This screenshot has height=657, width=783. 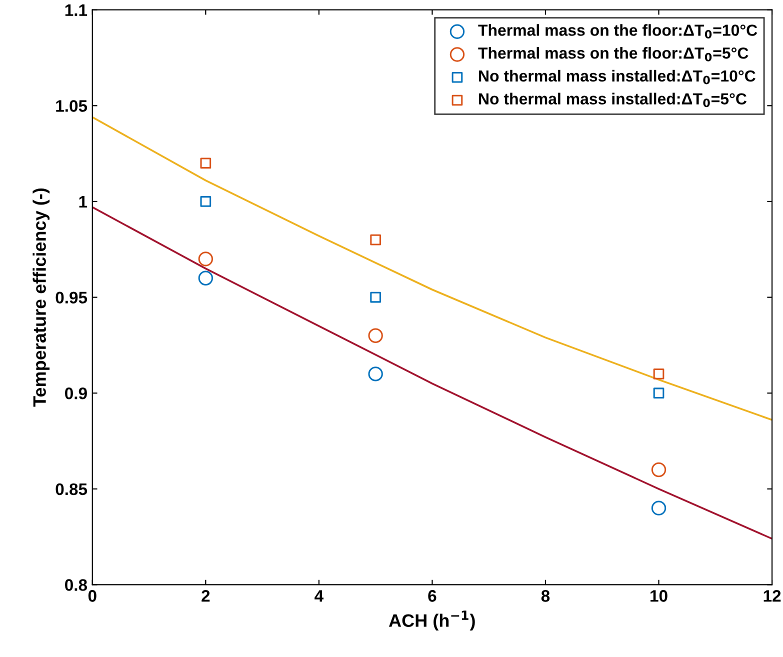 I want to click on y-tick-label: 0.8, so click(x=76, y=585).